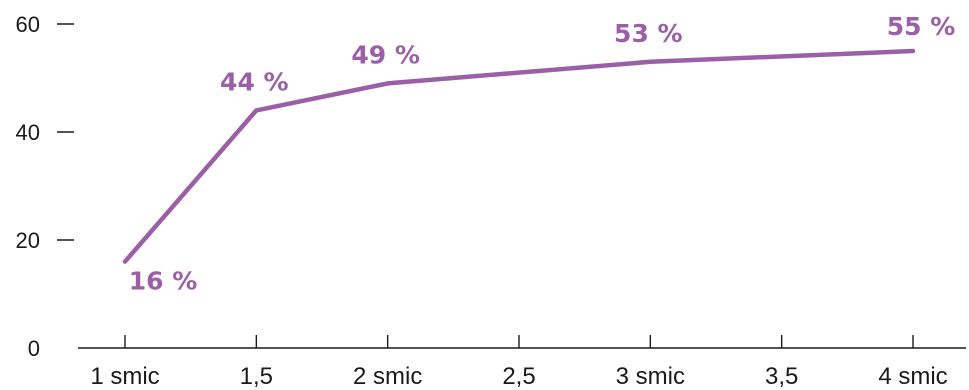  Describe the element at coordinates (650, 376) in the screenshot. I see `x-tick-label-4: 3 smic` at that location.